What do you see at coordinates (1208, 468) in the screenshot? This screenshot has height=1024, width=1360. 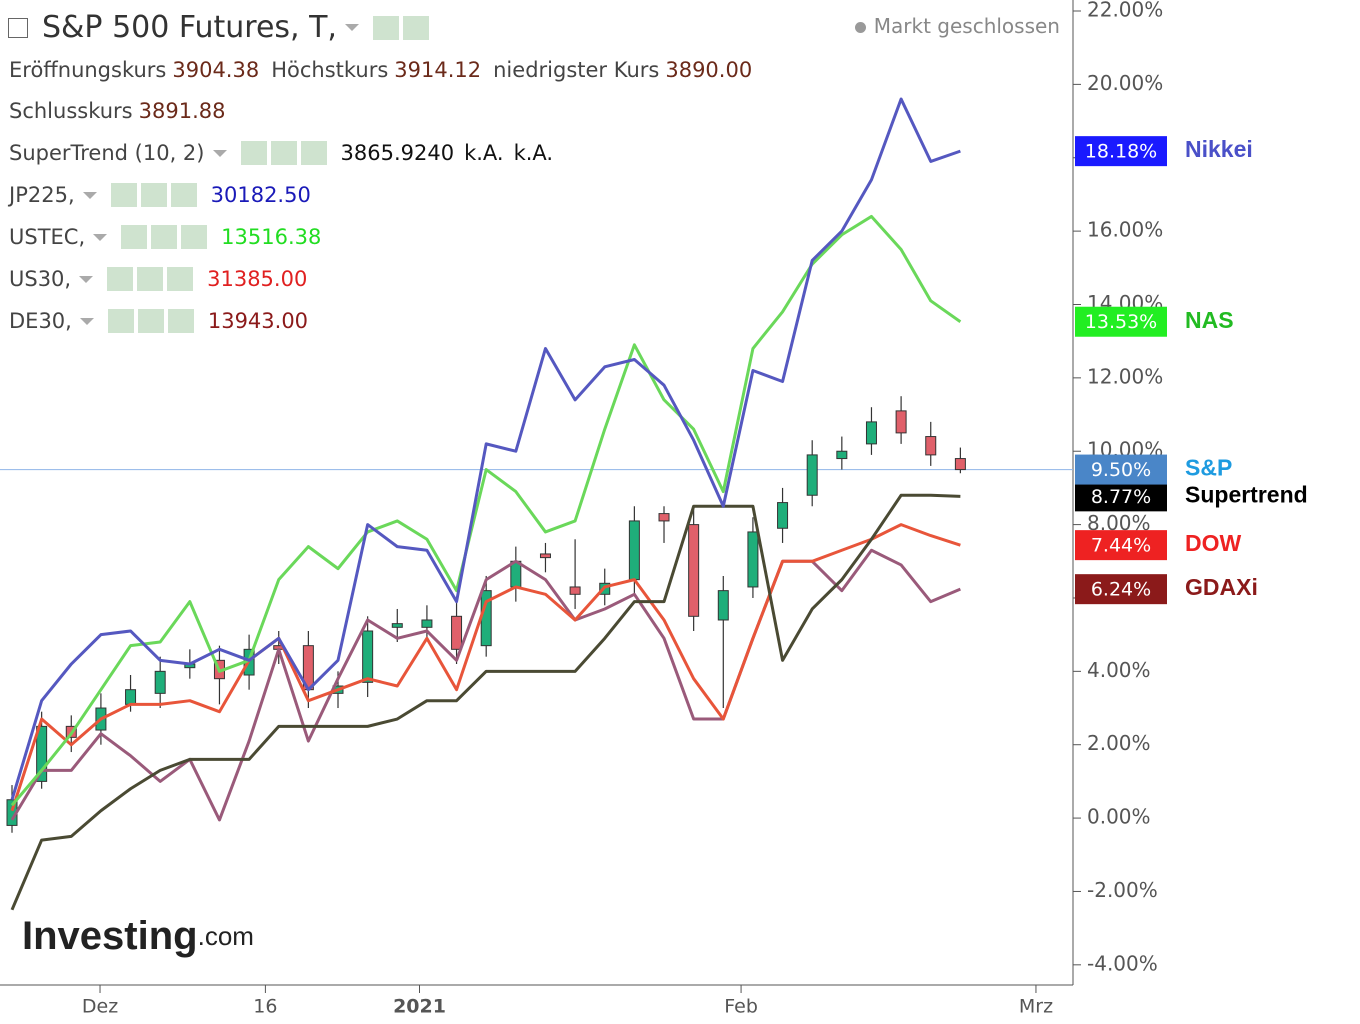 I see `series-name: S&P` at bounding box center [1208, 468].